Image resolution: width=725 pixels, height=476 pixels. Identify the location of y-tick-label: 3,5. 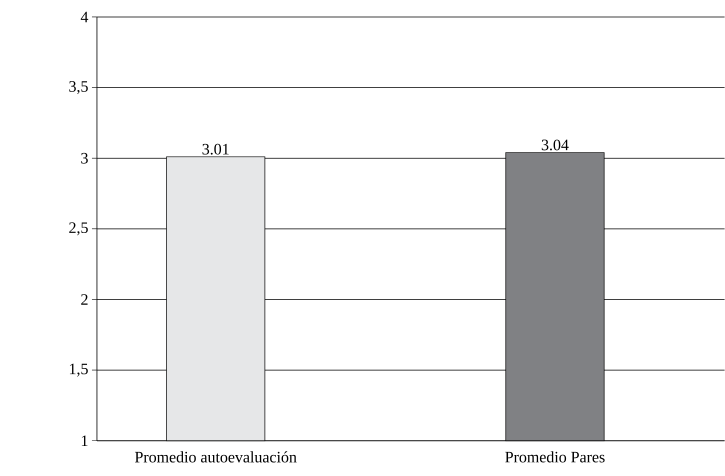
(78, 87).